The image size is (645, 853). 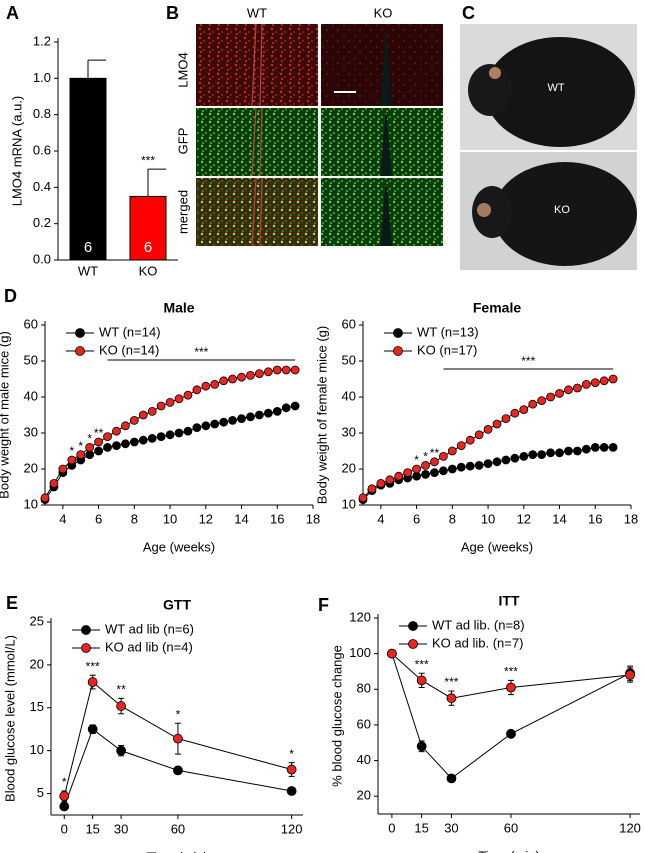 What do you see at coordinates (9, 718) in the screenshot?
I see `y-axis-label: Blood glucose level (mmol/L)` at bounding box center [9, 718].